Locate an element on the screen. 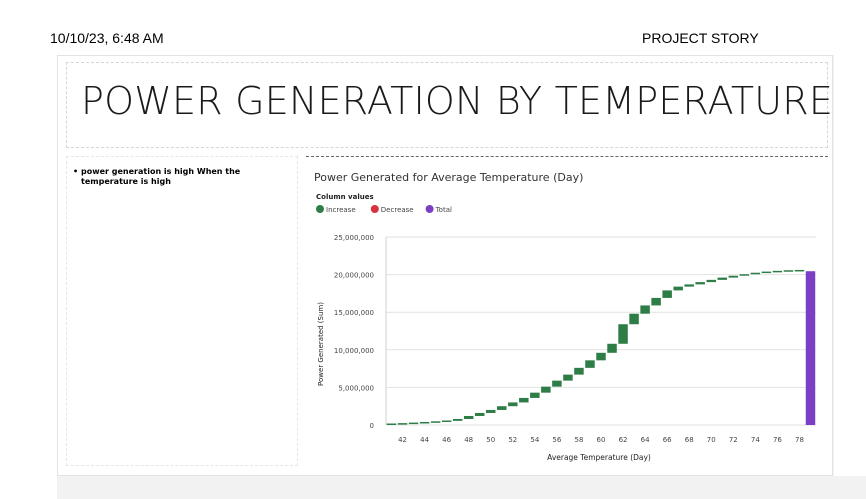 Image resolution: width=866 pixels, height=499 pixels. y-tick-label: 25,000,000 is located at coordinates (354, 238).